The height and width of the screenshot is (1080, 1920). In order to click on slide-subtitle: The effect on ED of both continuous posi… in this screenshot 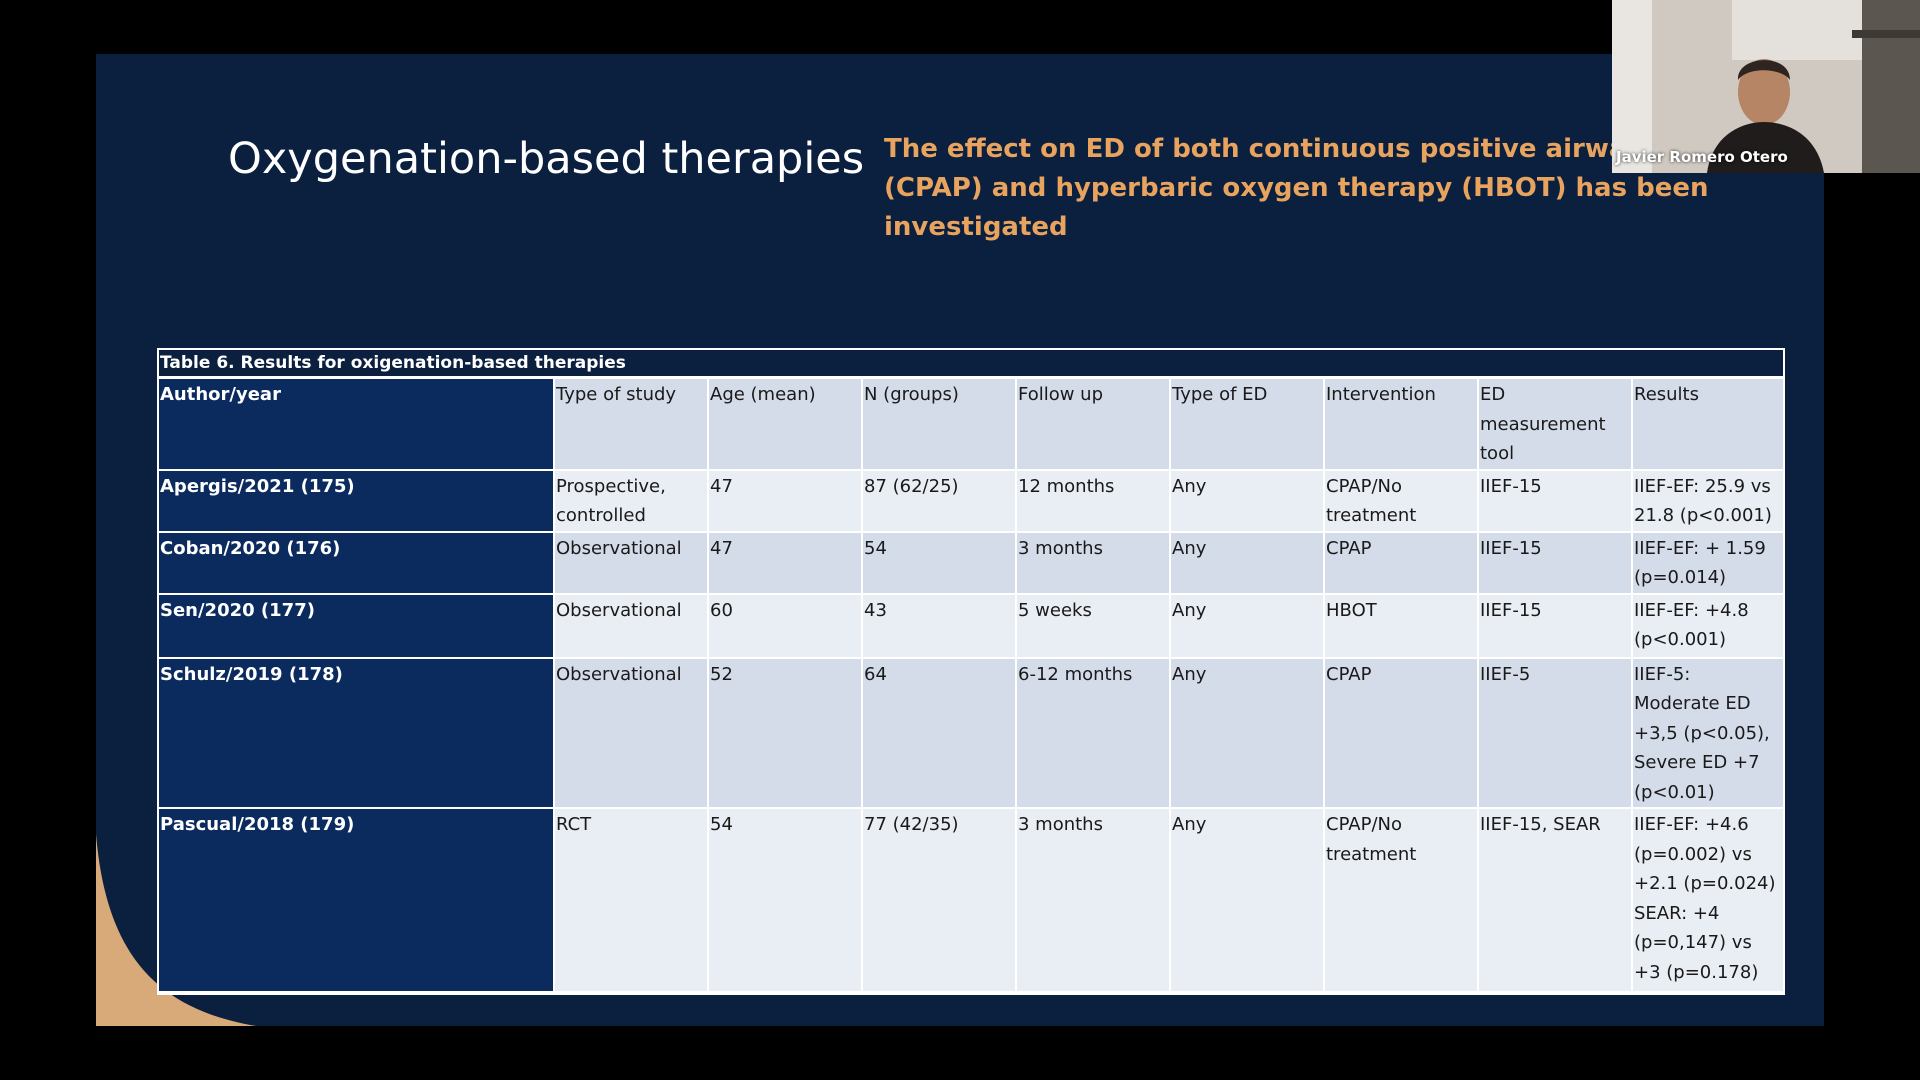, I will do `click(1296, 188)`.